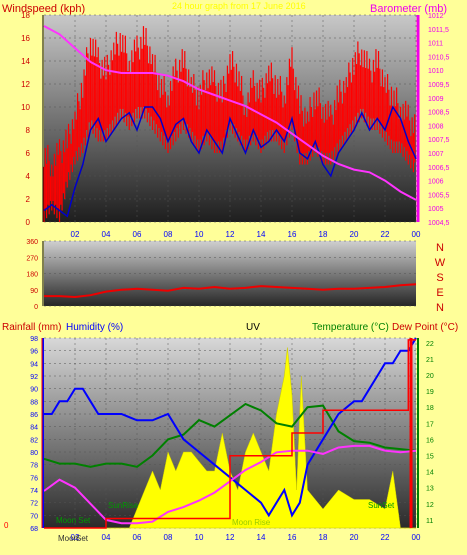 This screenshot has width=467, height=555. I want to click on barometer-tick-label: 1008, so click(436, 126).